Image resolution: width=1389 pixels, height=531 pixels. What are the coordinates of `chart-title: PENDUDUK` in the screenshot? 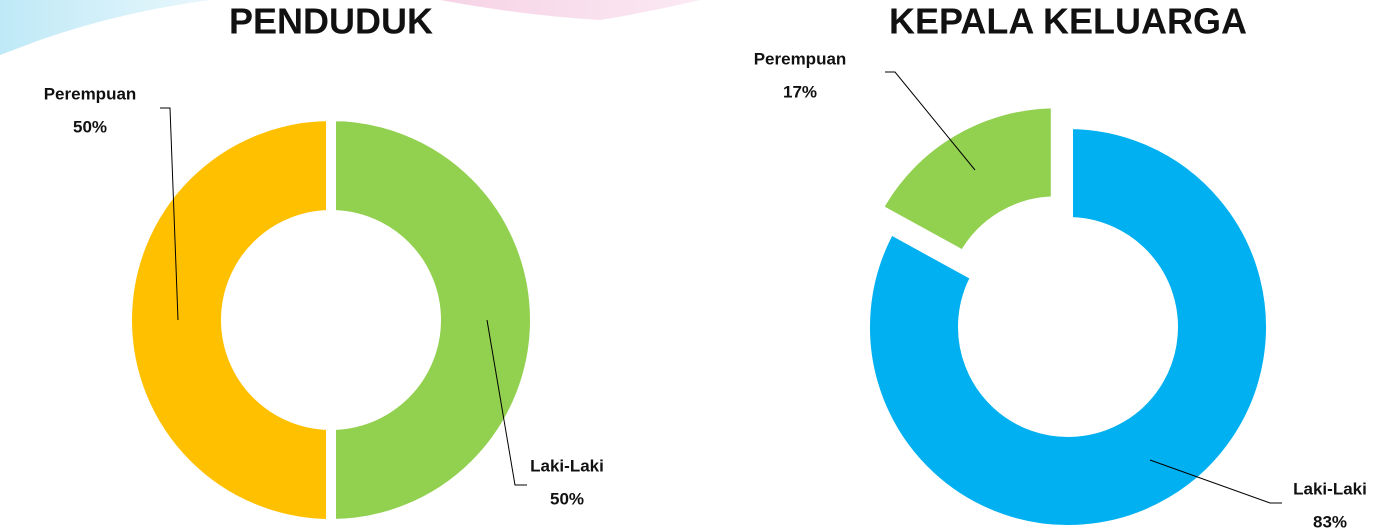 It's located at (331, 21).